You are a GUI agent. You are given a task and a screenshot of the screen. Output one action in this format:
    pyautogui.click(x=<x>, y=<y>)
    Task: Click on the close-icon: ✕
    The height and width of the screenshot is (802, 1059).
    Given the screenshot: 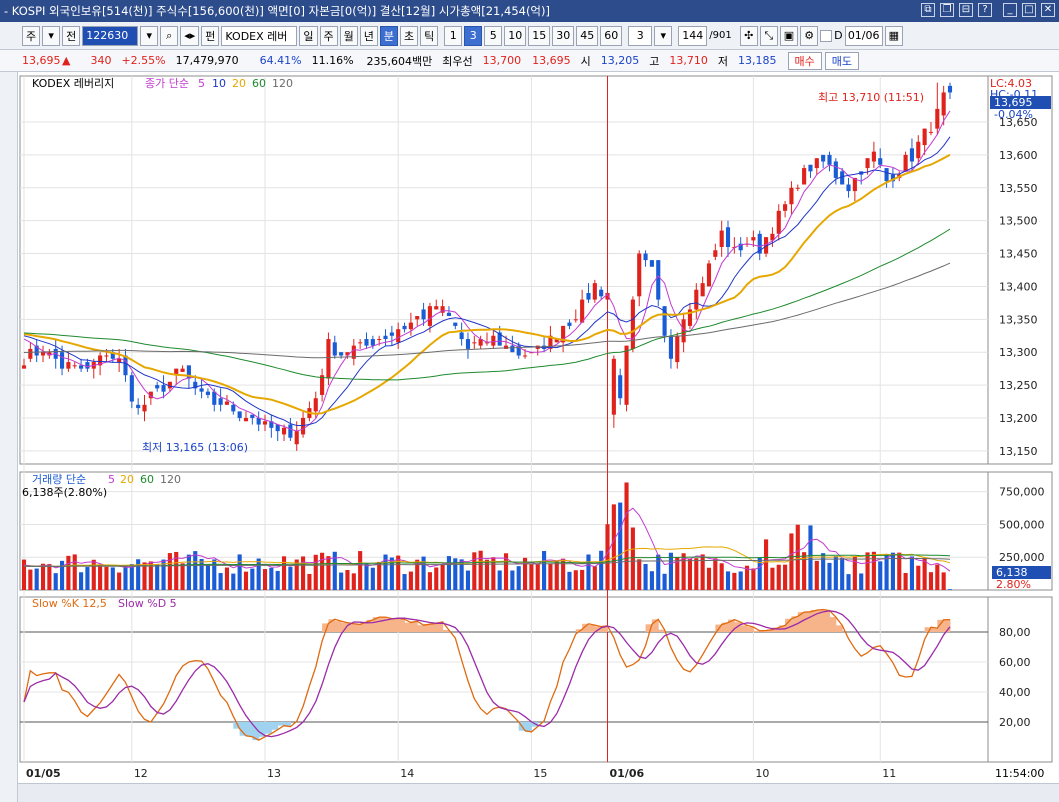 What is the action you would take?
    pyautogui.click(x=1048, y=10)
    